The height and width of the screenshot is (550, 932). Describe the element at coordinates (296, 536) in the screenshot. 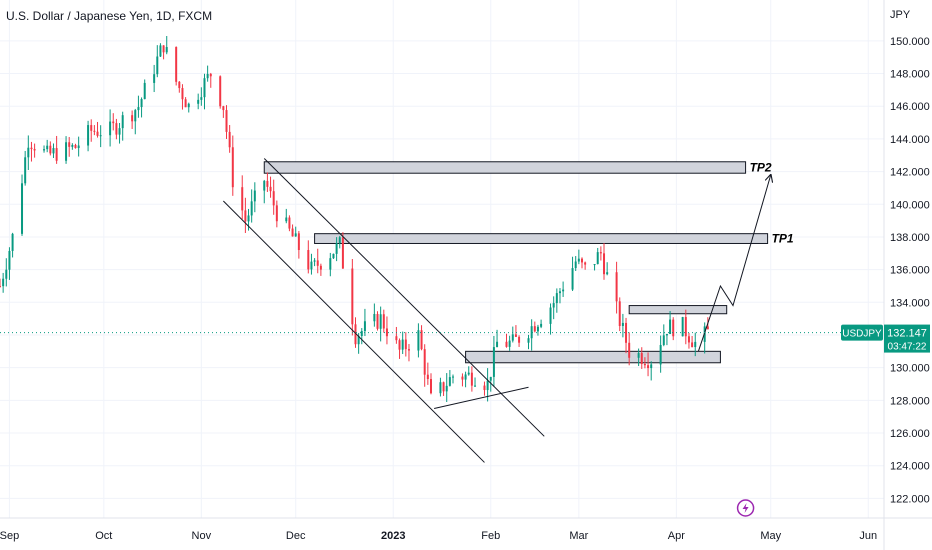

I see `x-tick-label: Dec` at that location.